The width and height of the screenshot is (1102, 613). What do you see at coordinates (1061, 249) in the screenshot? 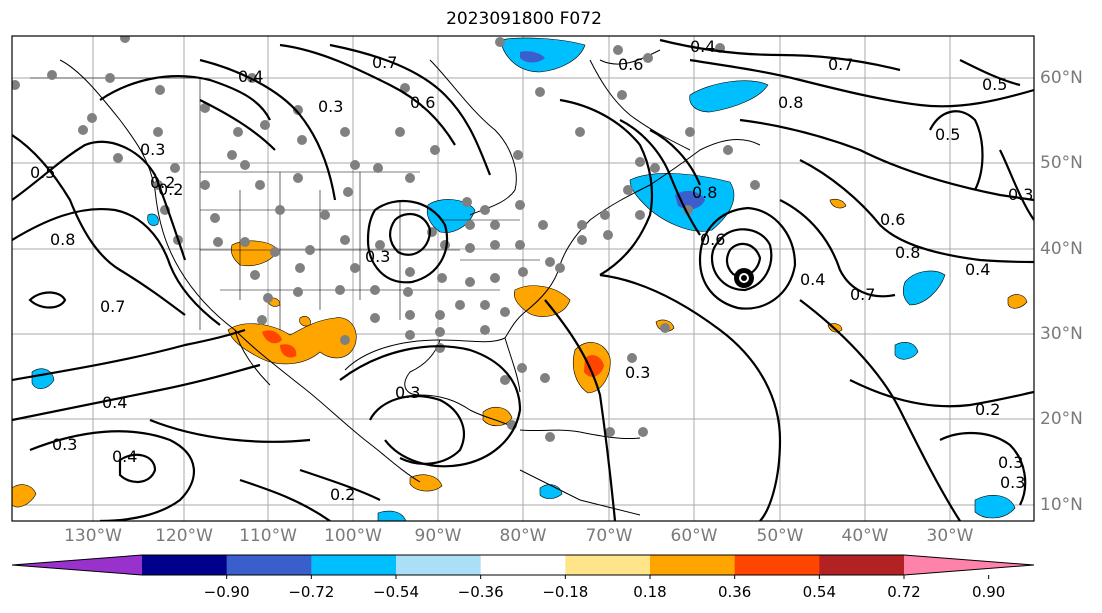
I see `lat-label-40n: 40°N` at bounding box center [1061, 249].